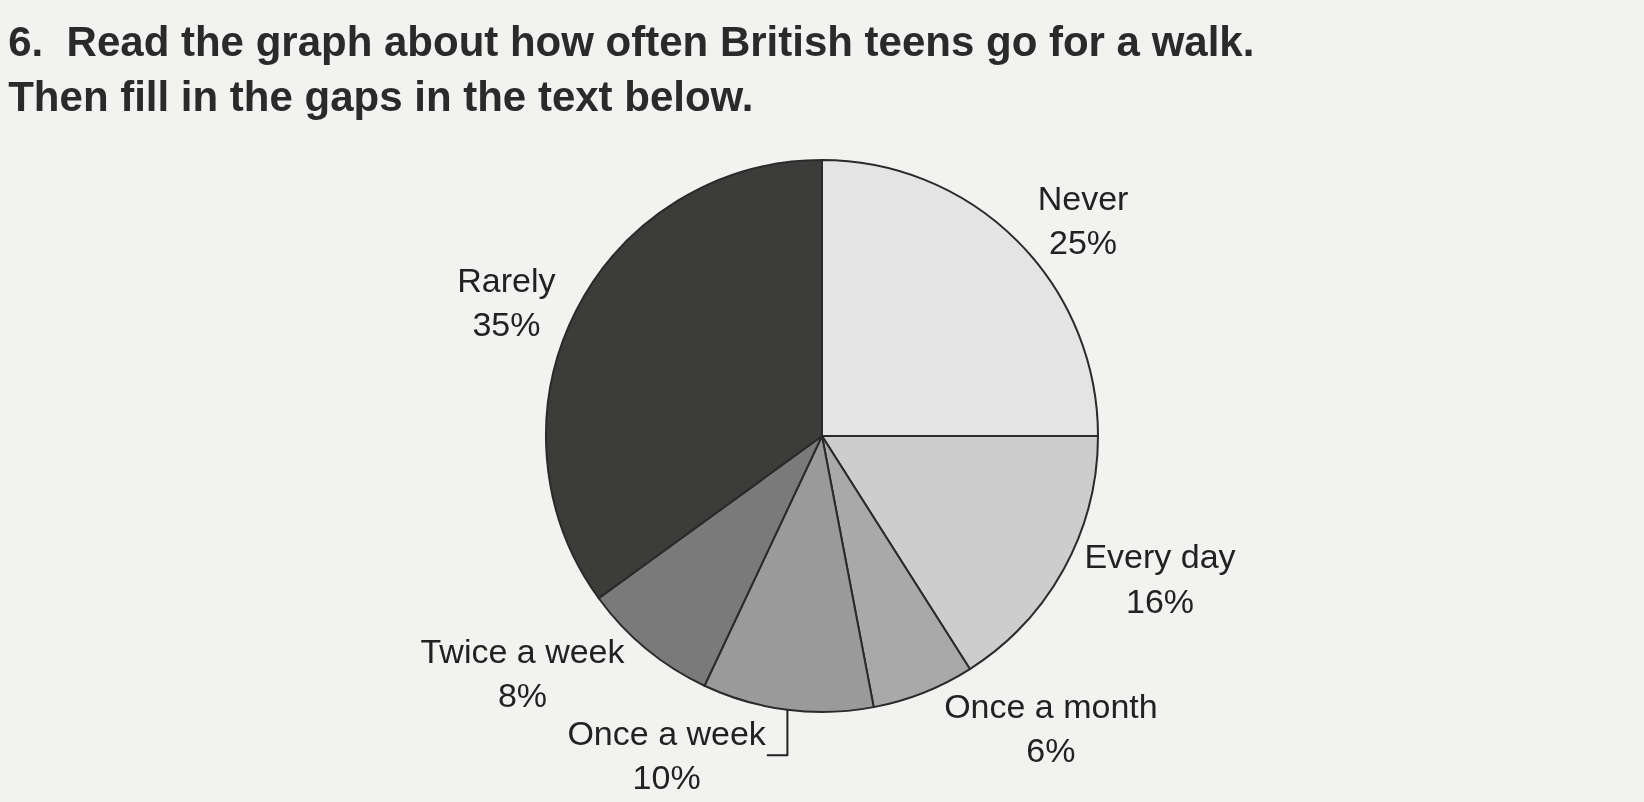 This screenshot has width=1644, height=802. Describe the element at coordinates (506, 280) in the screenshot. I see `slice-label: Rarely` at that location.